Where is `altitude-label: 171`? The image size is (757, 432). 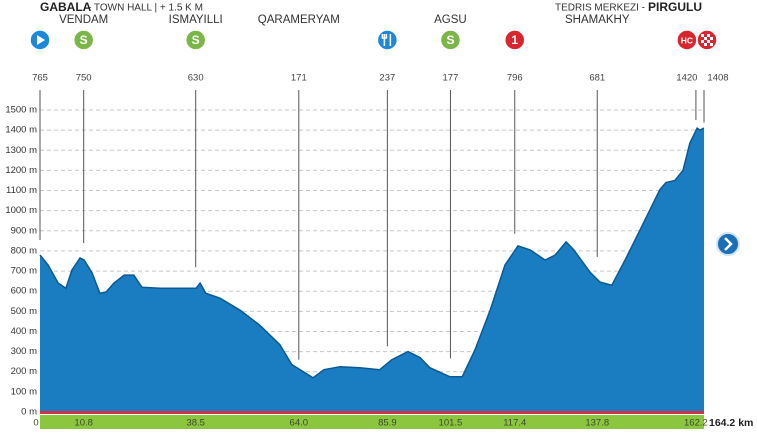 altitude-label: 171 is located at coordinates (299, 78).